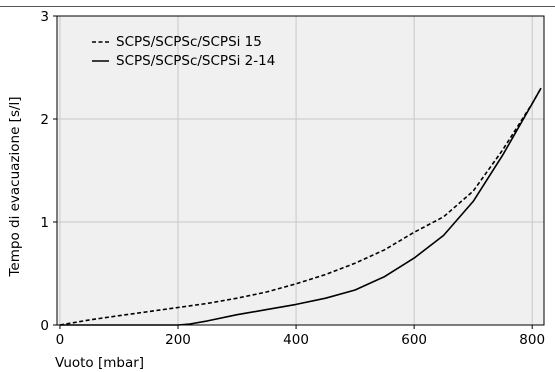 This screenshot has height=372, width=555. Describe the element at coordinates (414, 340) in the screenshot. I see `x-tick-label: 600` at that location.